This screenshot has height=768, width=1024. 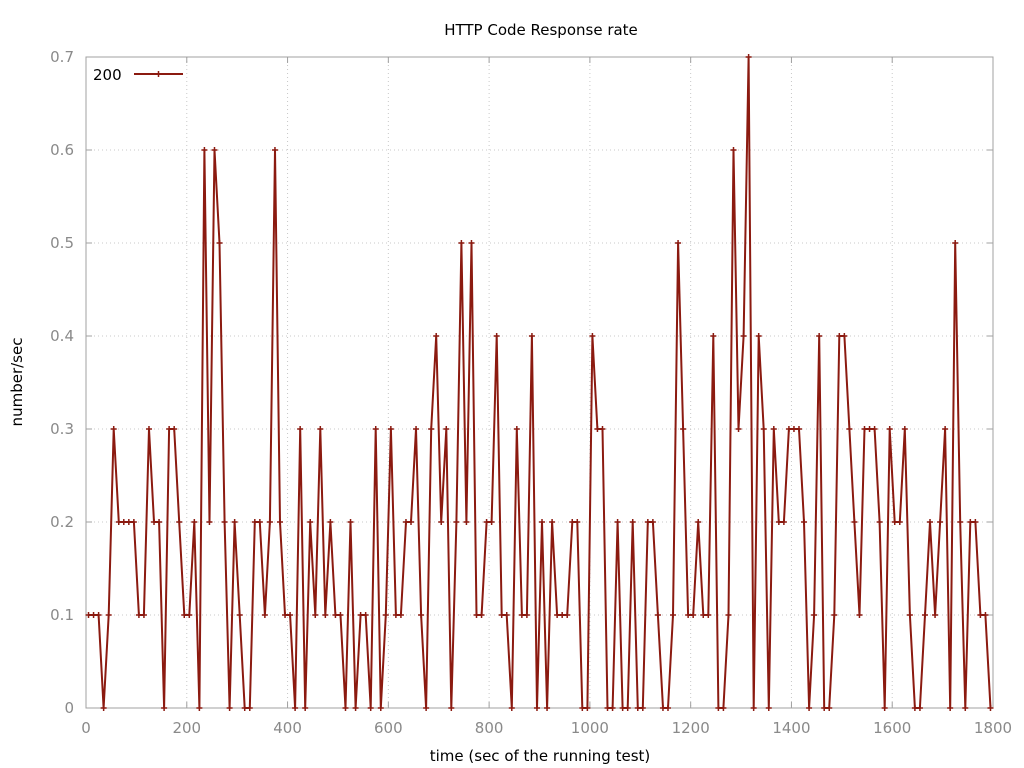 I want to click on y-tick-label: 0.6, so click(x=62, y=150).